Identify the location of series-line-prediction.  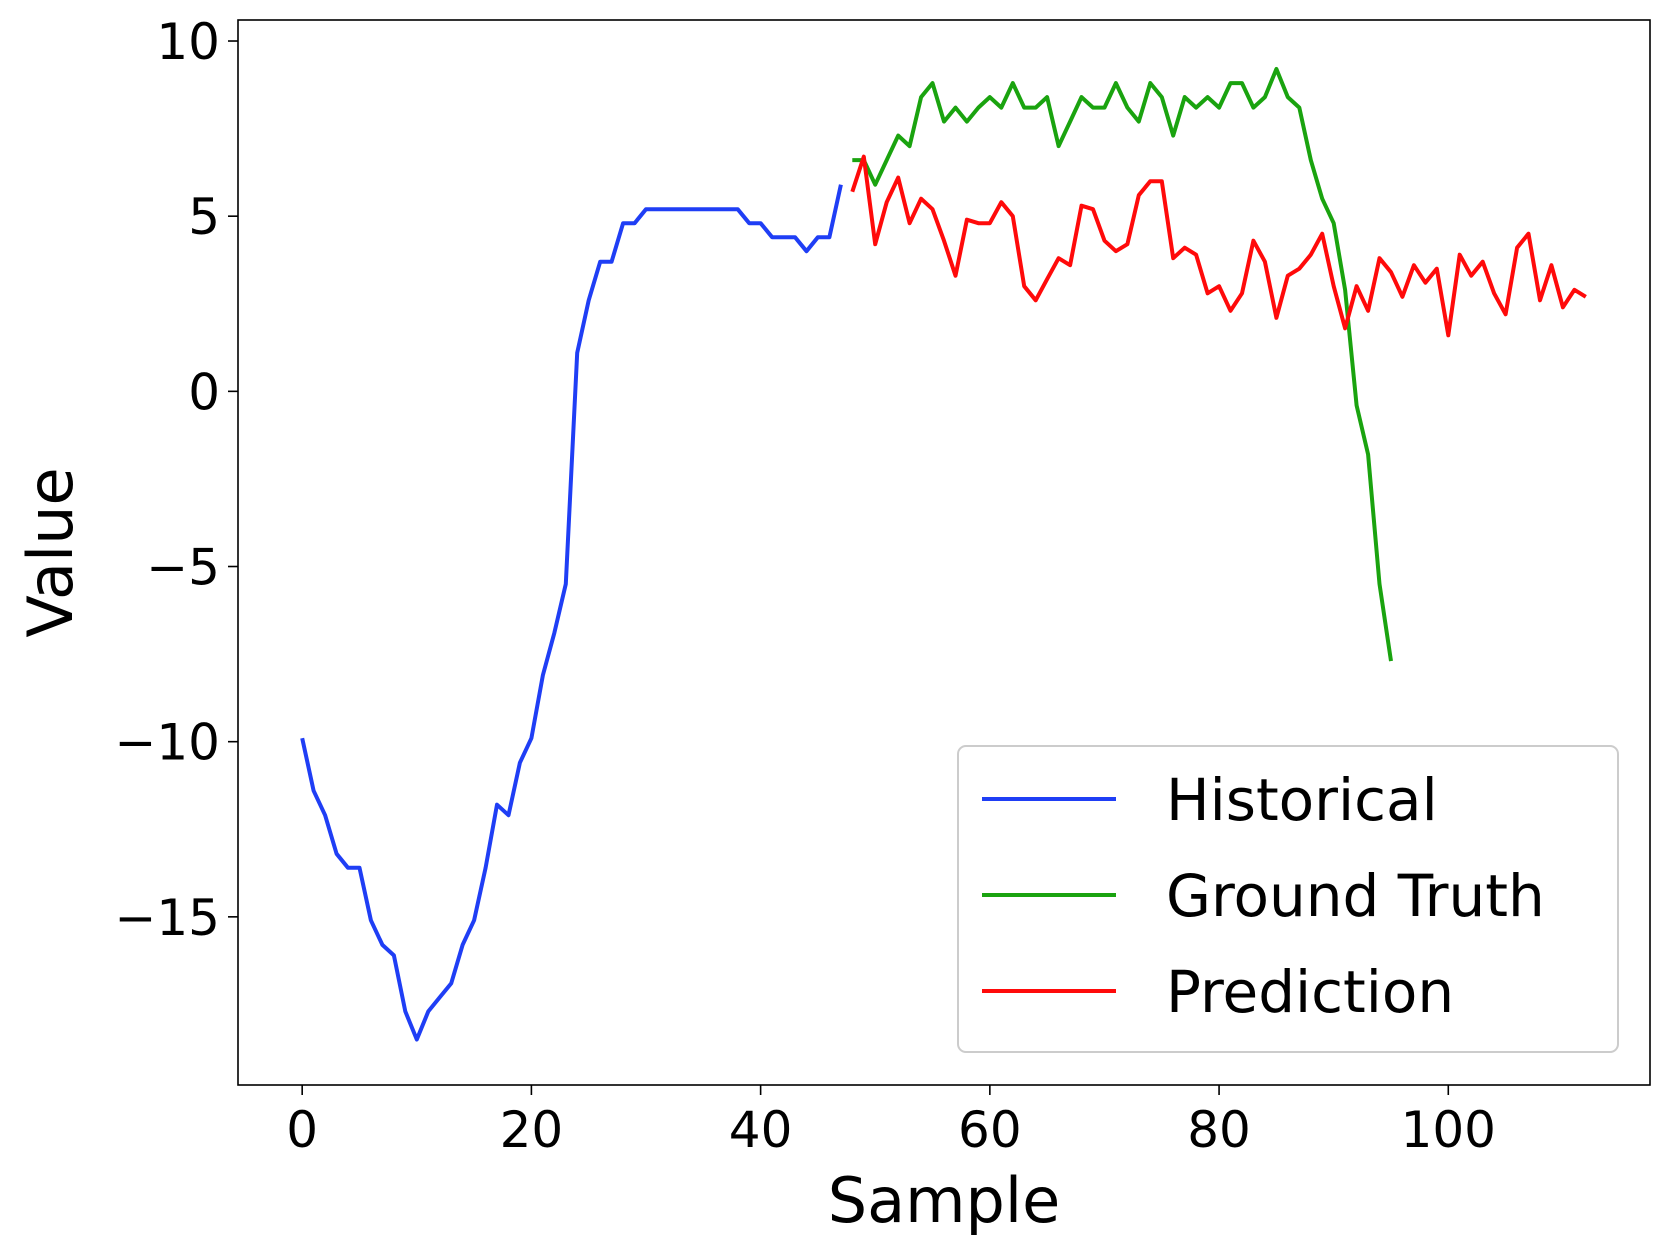
(1218, 246).